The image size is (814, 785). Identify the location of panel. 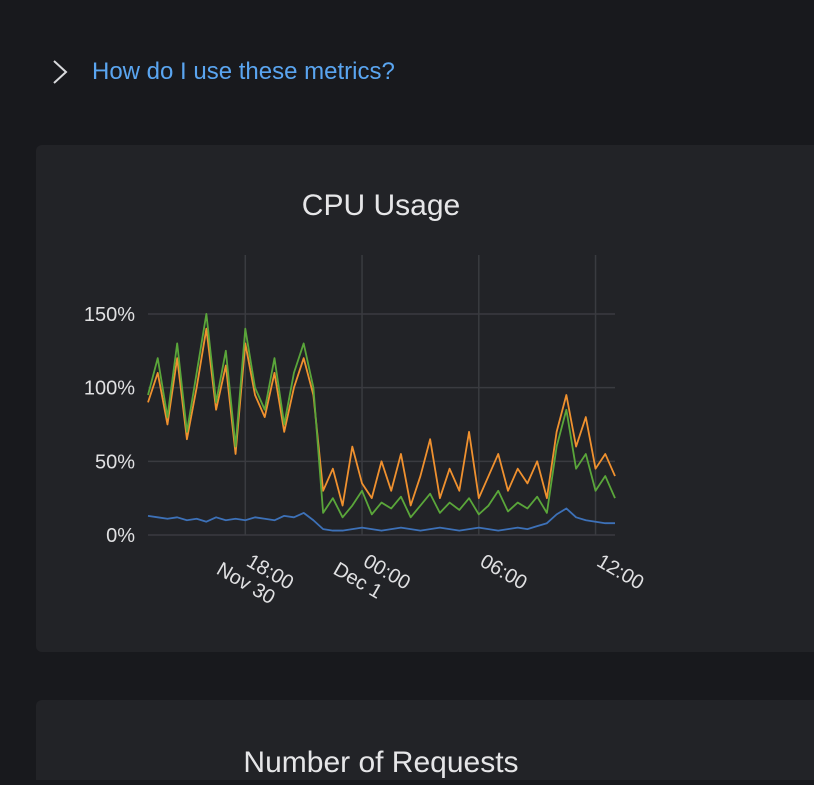
(425, 742).